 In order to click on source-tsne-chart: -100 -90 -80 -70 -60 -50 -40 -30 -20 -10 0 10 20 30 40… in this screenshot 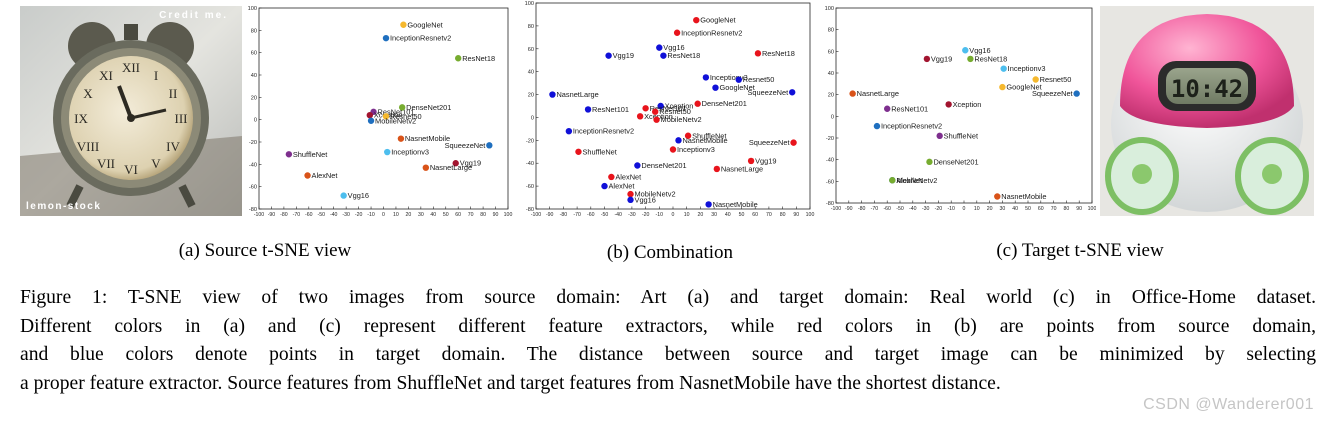, I will do `click(380, 112)`.